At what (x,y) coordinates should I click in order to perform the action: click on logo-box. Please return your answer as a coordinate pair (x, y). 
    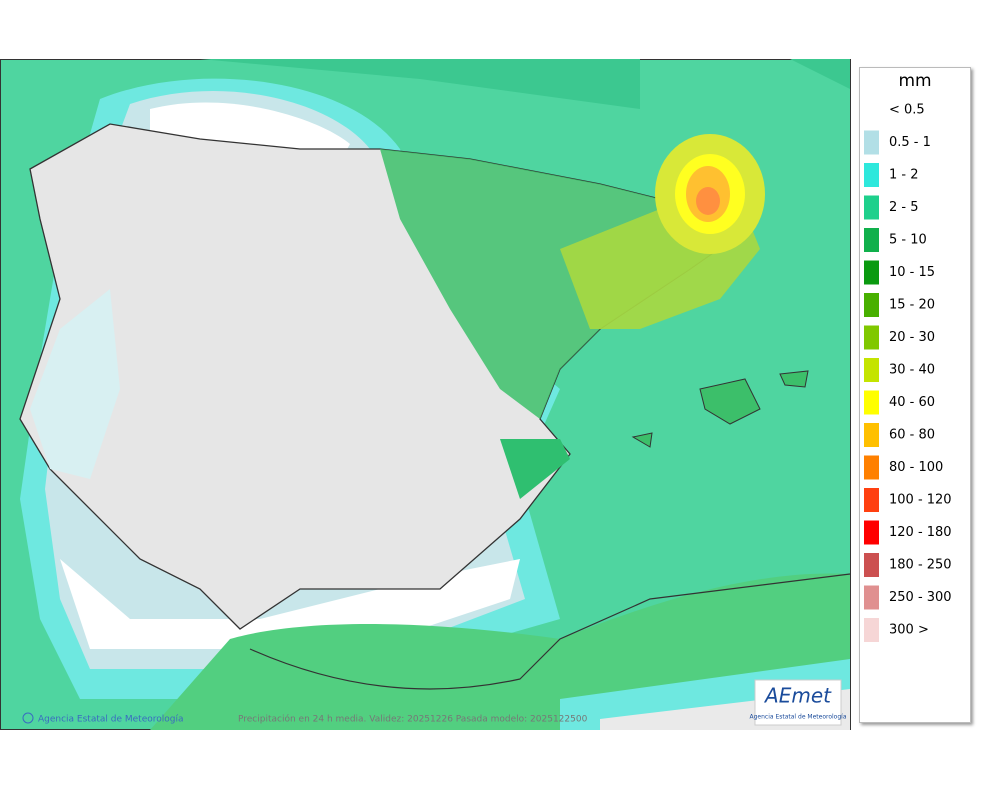
    Looking at the image, I should click on (798, 702).